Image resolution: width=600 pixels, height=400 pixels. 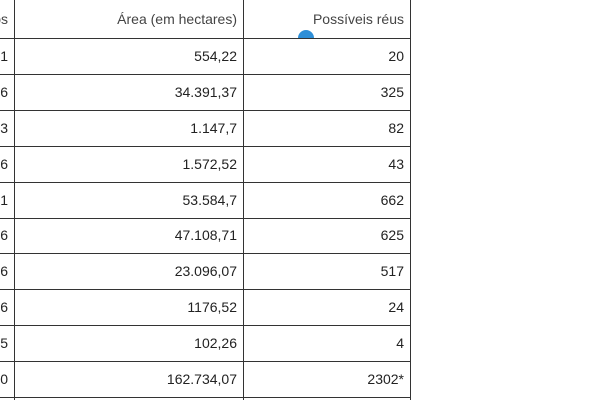 I want to click on header-cell: os, so click(x=4, y=19).